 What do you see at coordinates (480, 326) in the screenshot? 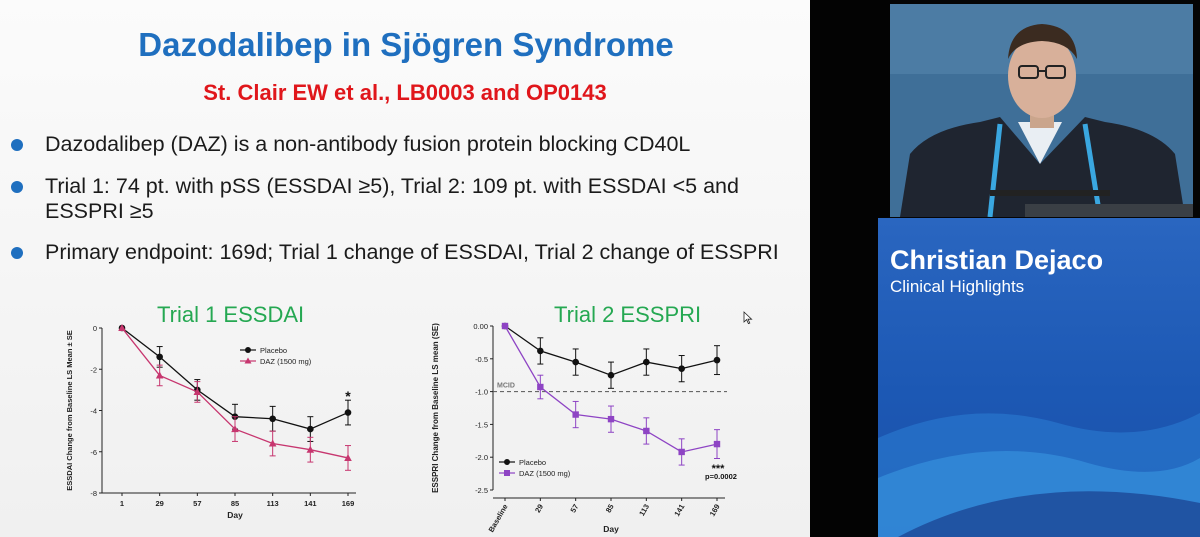
I see `y-tick-label: 0.00` at bounding box center [480, 326].